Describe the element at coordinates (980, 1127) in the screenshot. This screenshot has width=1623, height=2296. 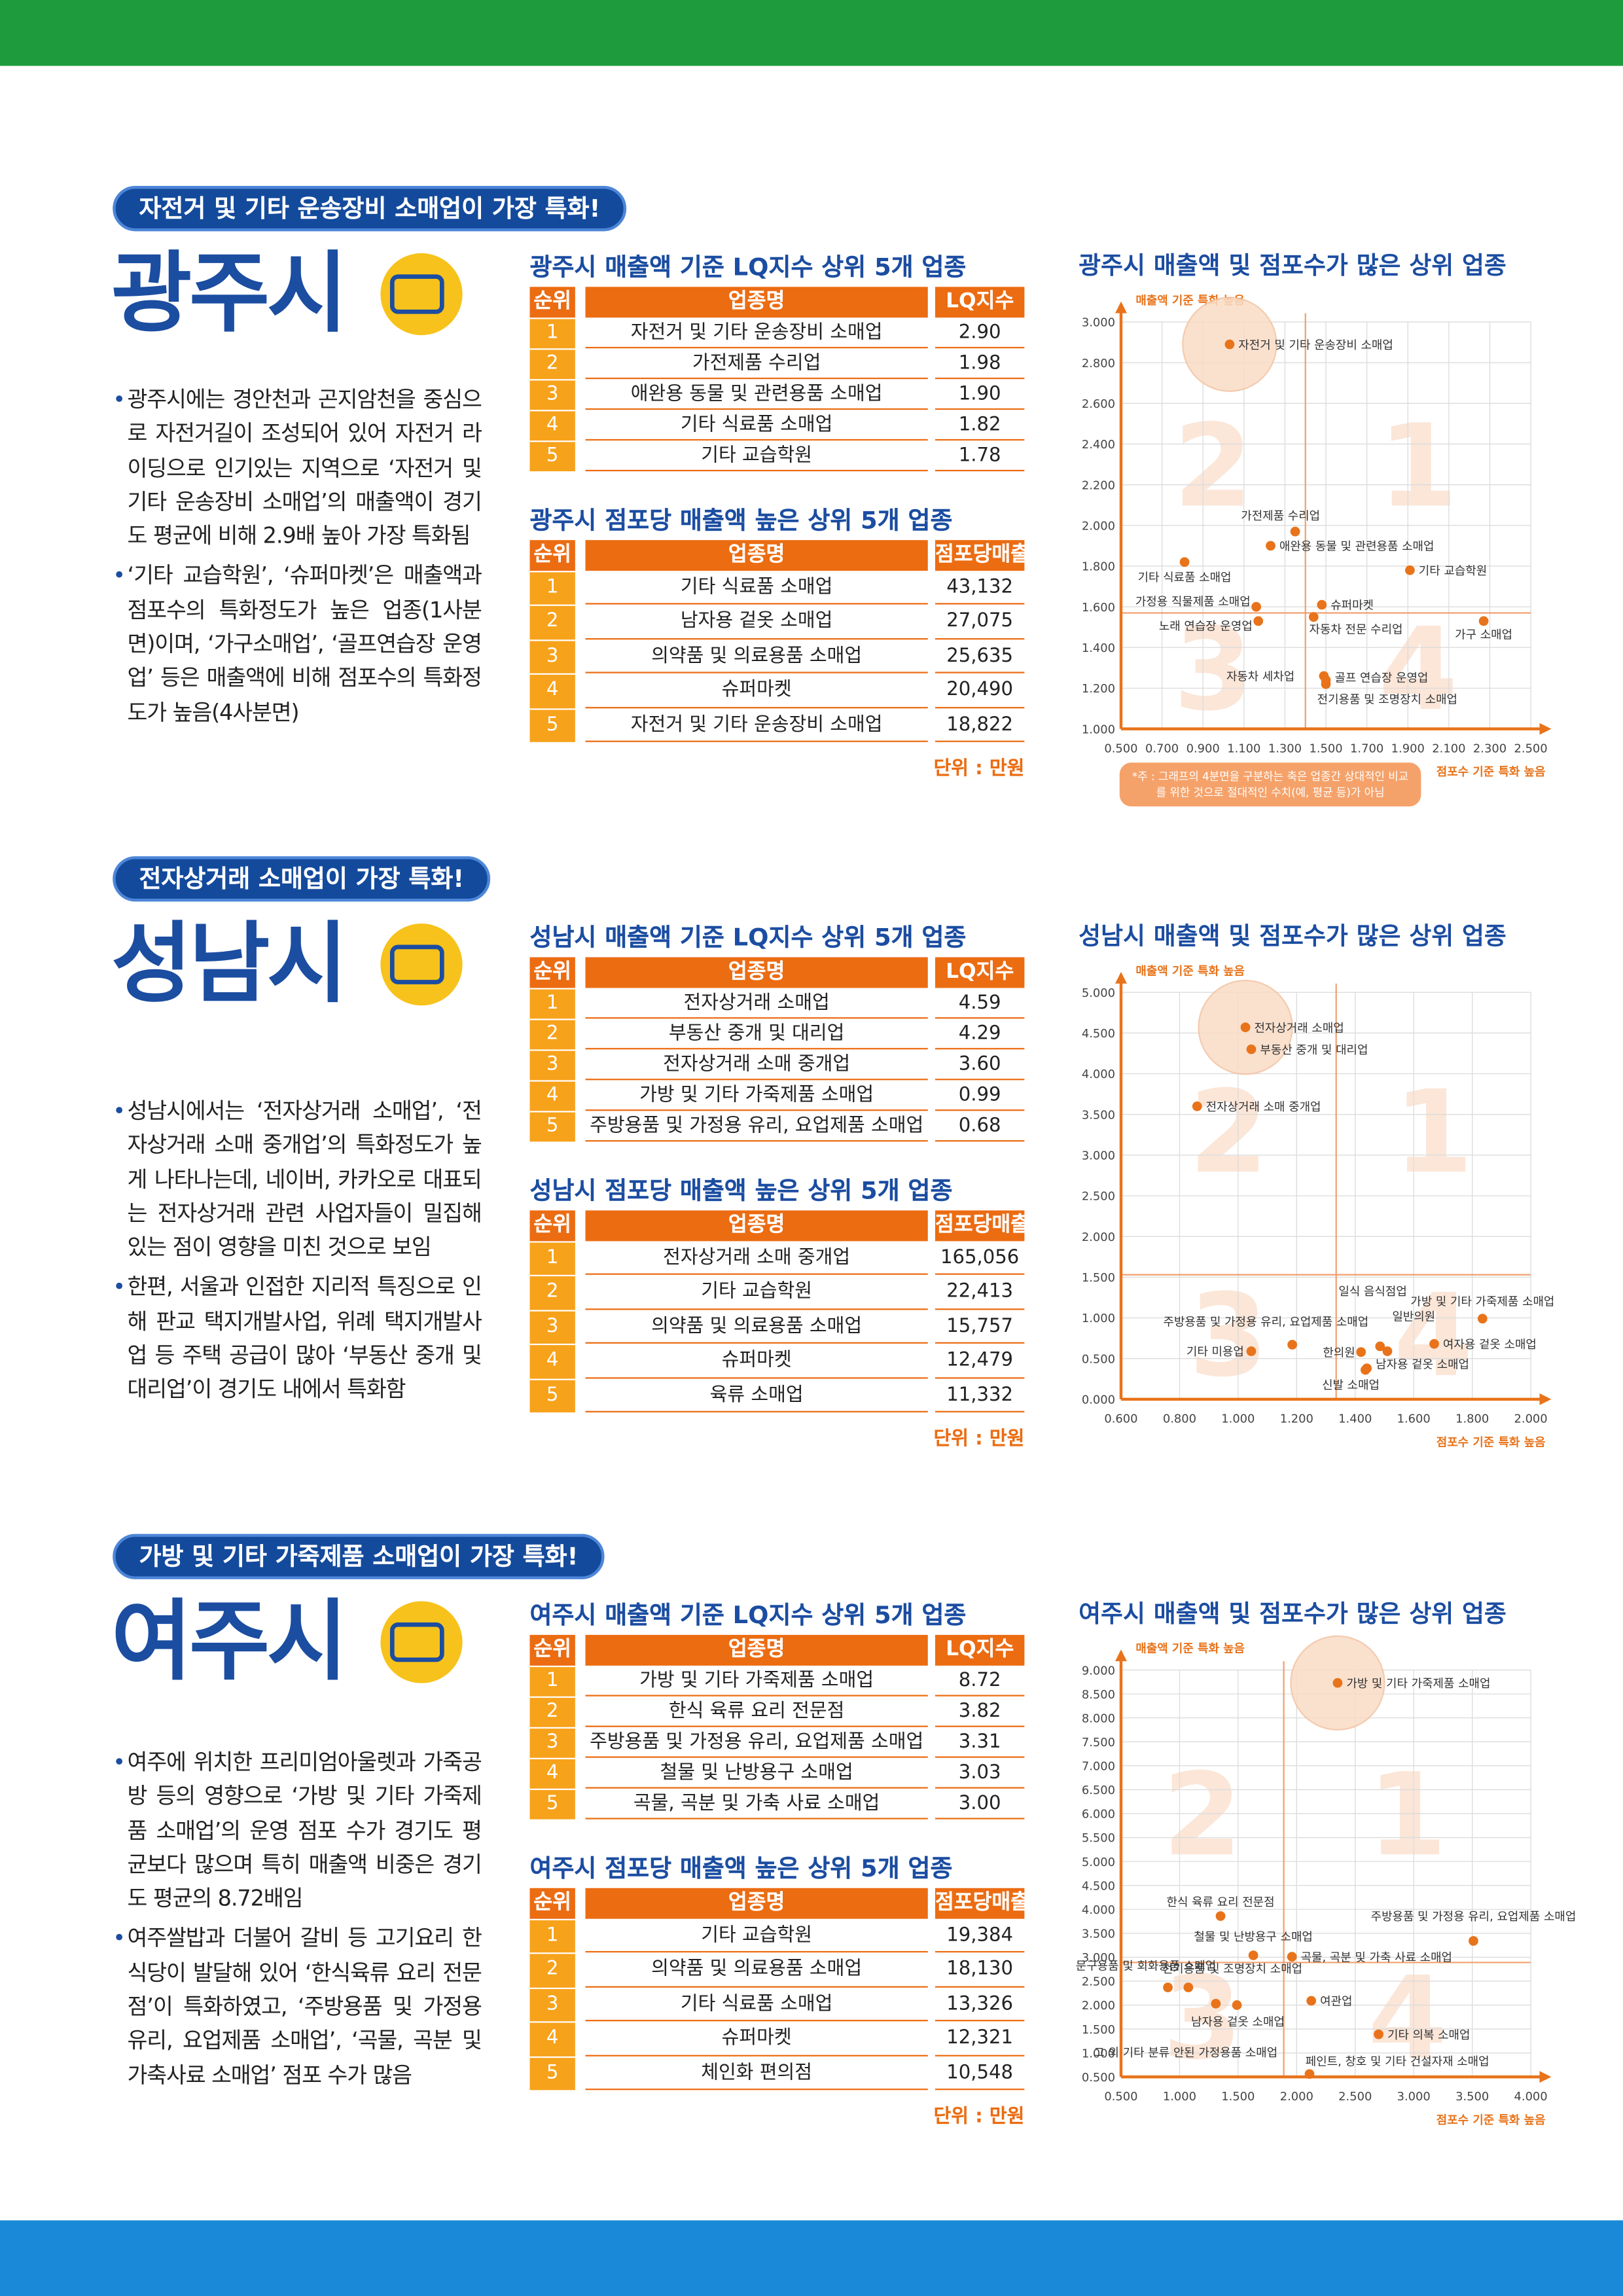
I see `table-cell: 0.68` at that location.